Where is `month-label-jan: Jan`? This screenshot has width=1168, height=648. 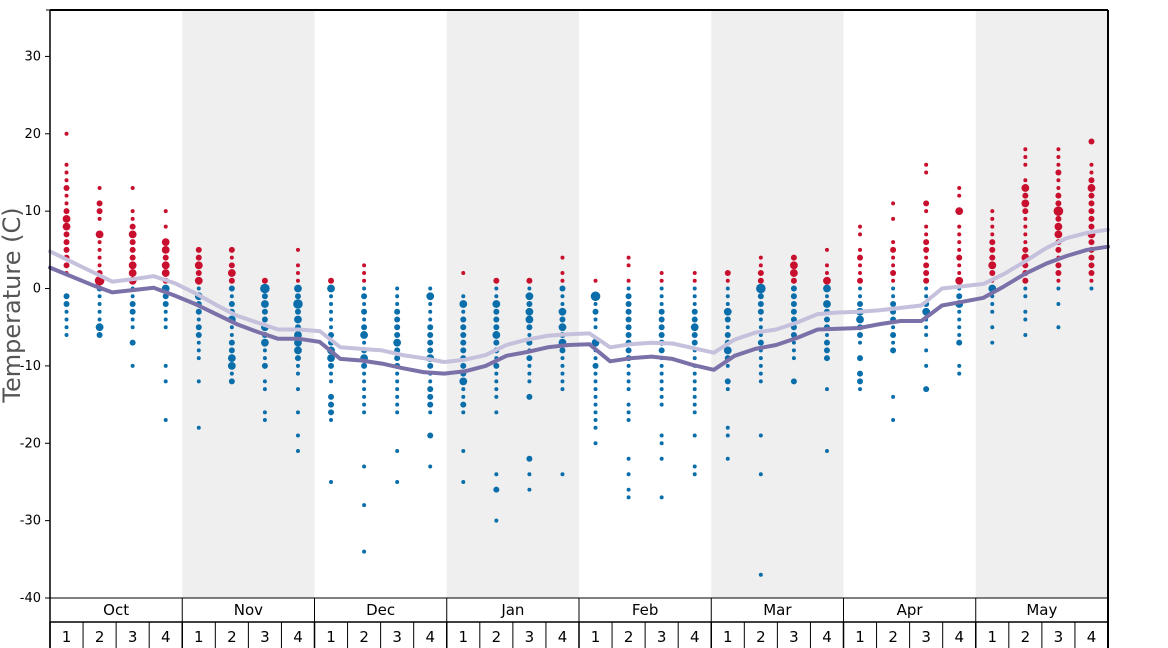 month-label-jan: Jan is located at coordinates (512, 610).